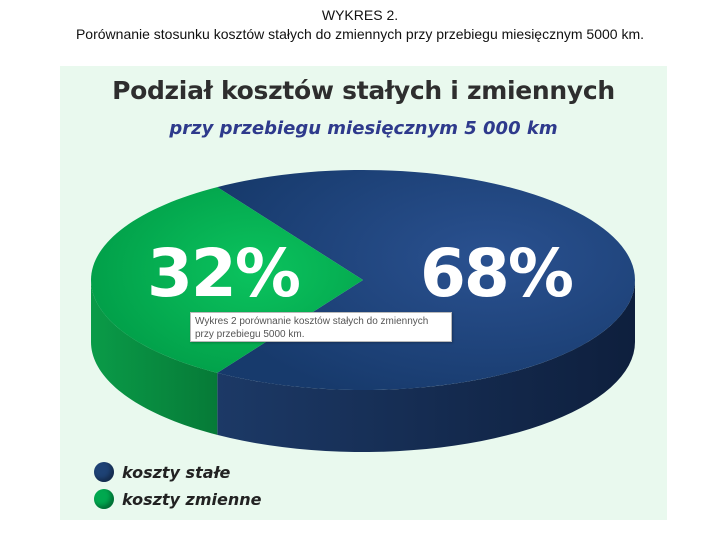  Describe the element at coordinates (176, 472) in the screenshot. I see `legend-label-koszty-stale: koszty stałe` at that location.